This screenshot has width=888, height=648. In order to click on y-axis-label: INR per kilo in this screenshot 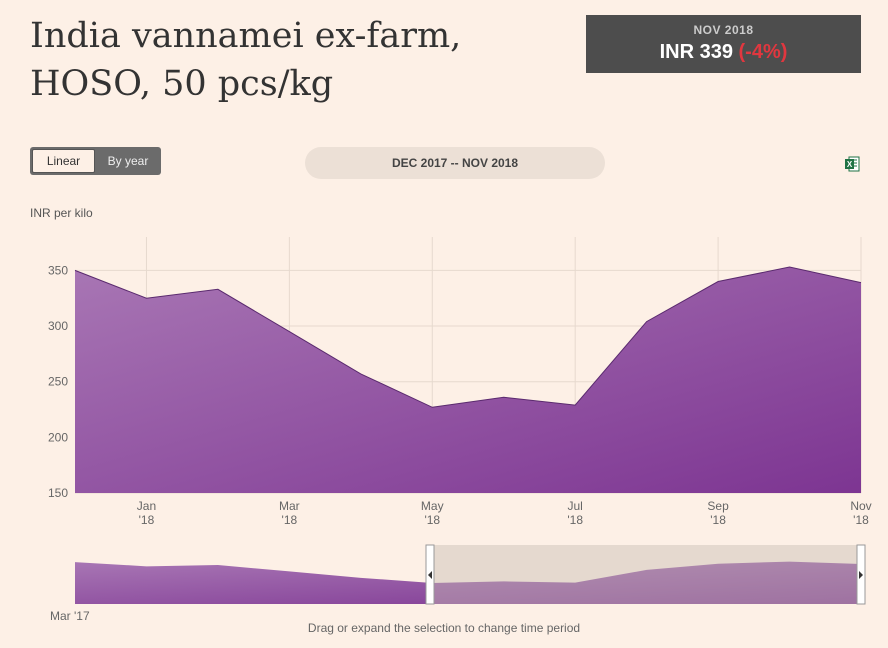, I will do `click(61, 213)`.